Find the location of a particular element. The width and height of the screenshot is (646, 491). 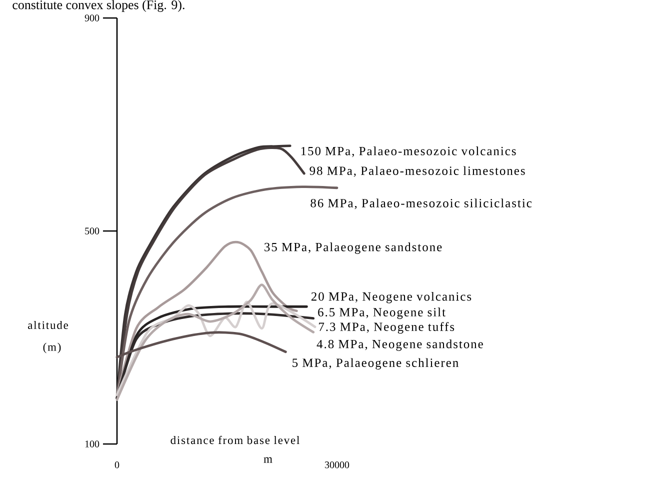

series-label: 98 MPa, Palaeo-mesozoic limestones is located at coordinates (417, 171).